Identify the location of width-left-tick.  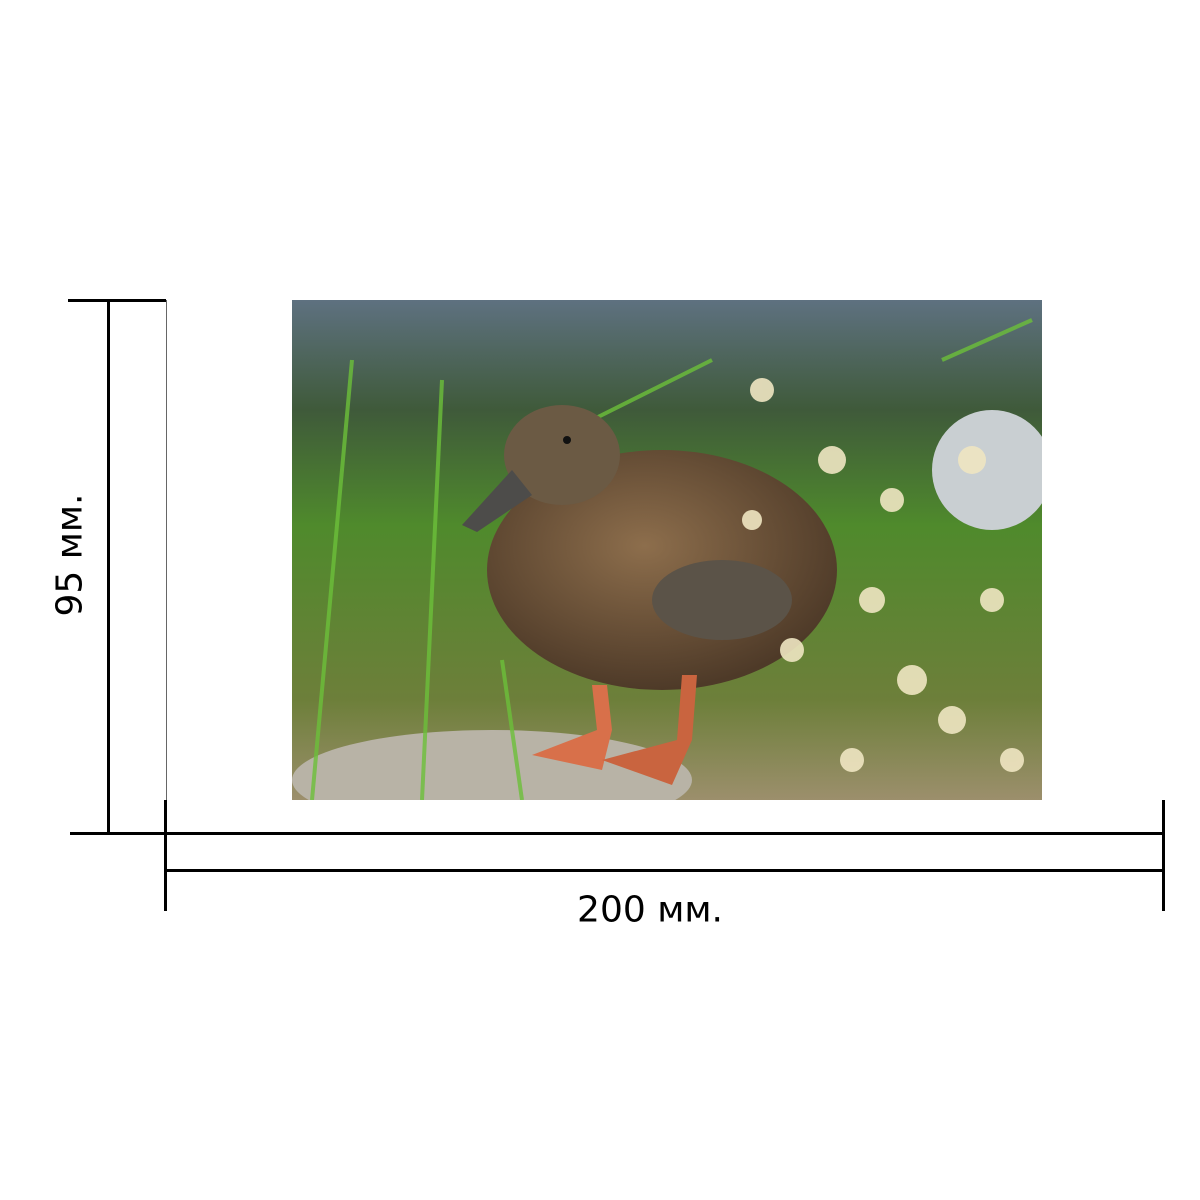
(165, 855).